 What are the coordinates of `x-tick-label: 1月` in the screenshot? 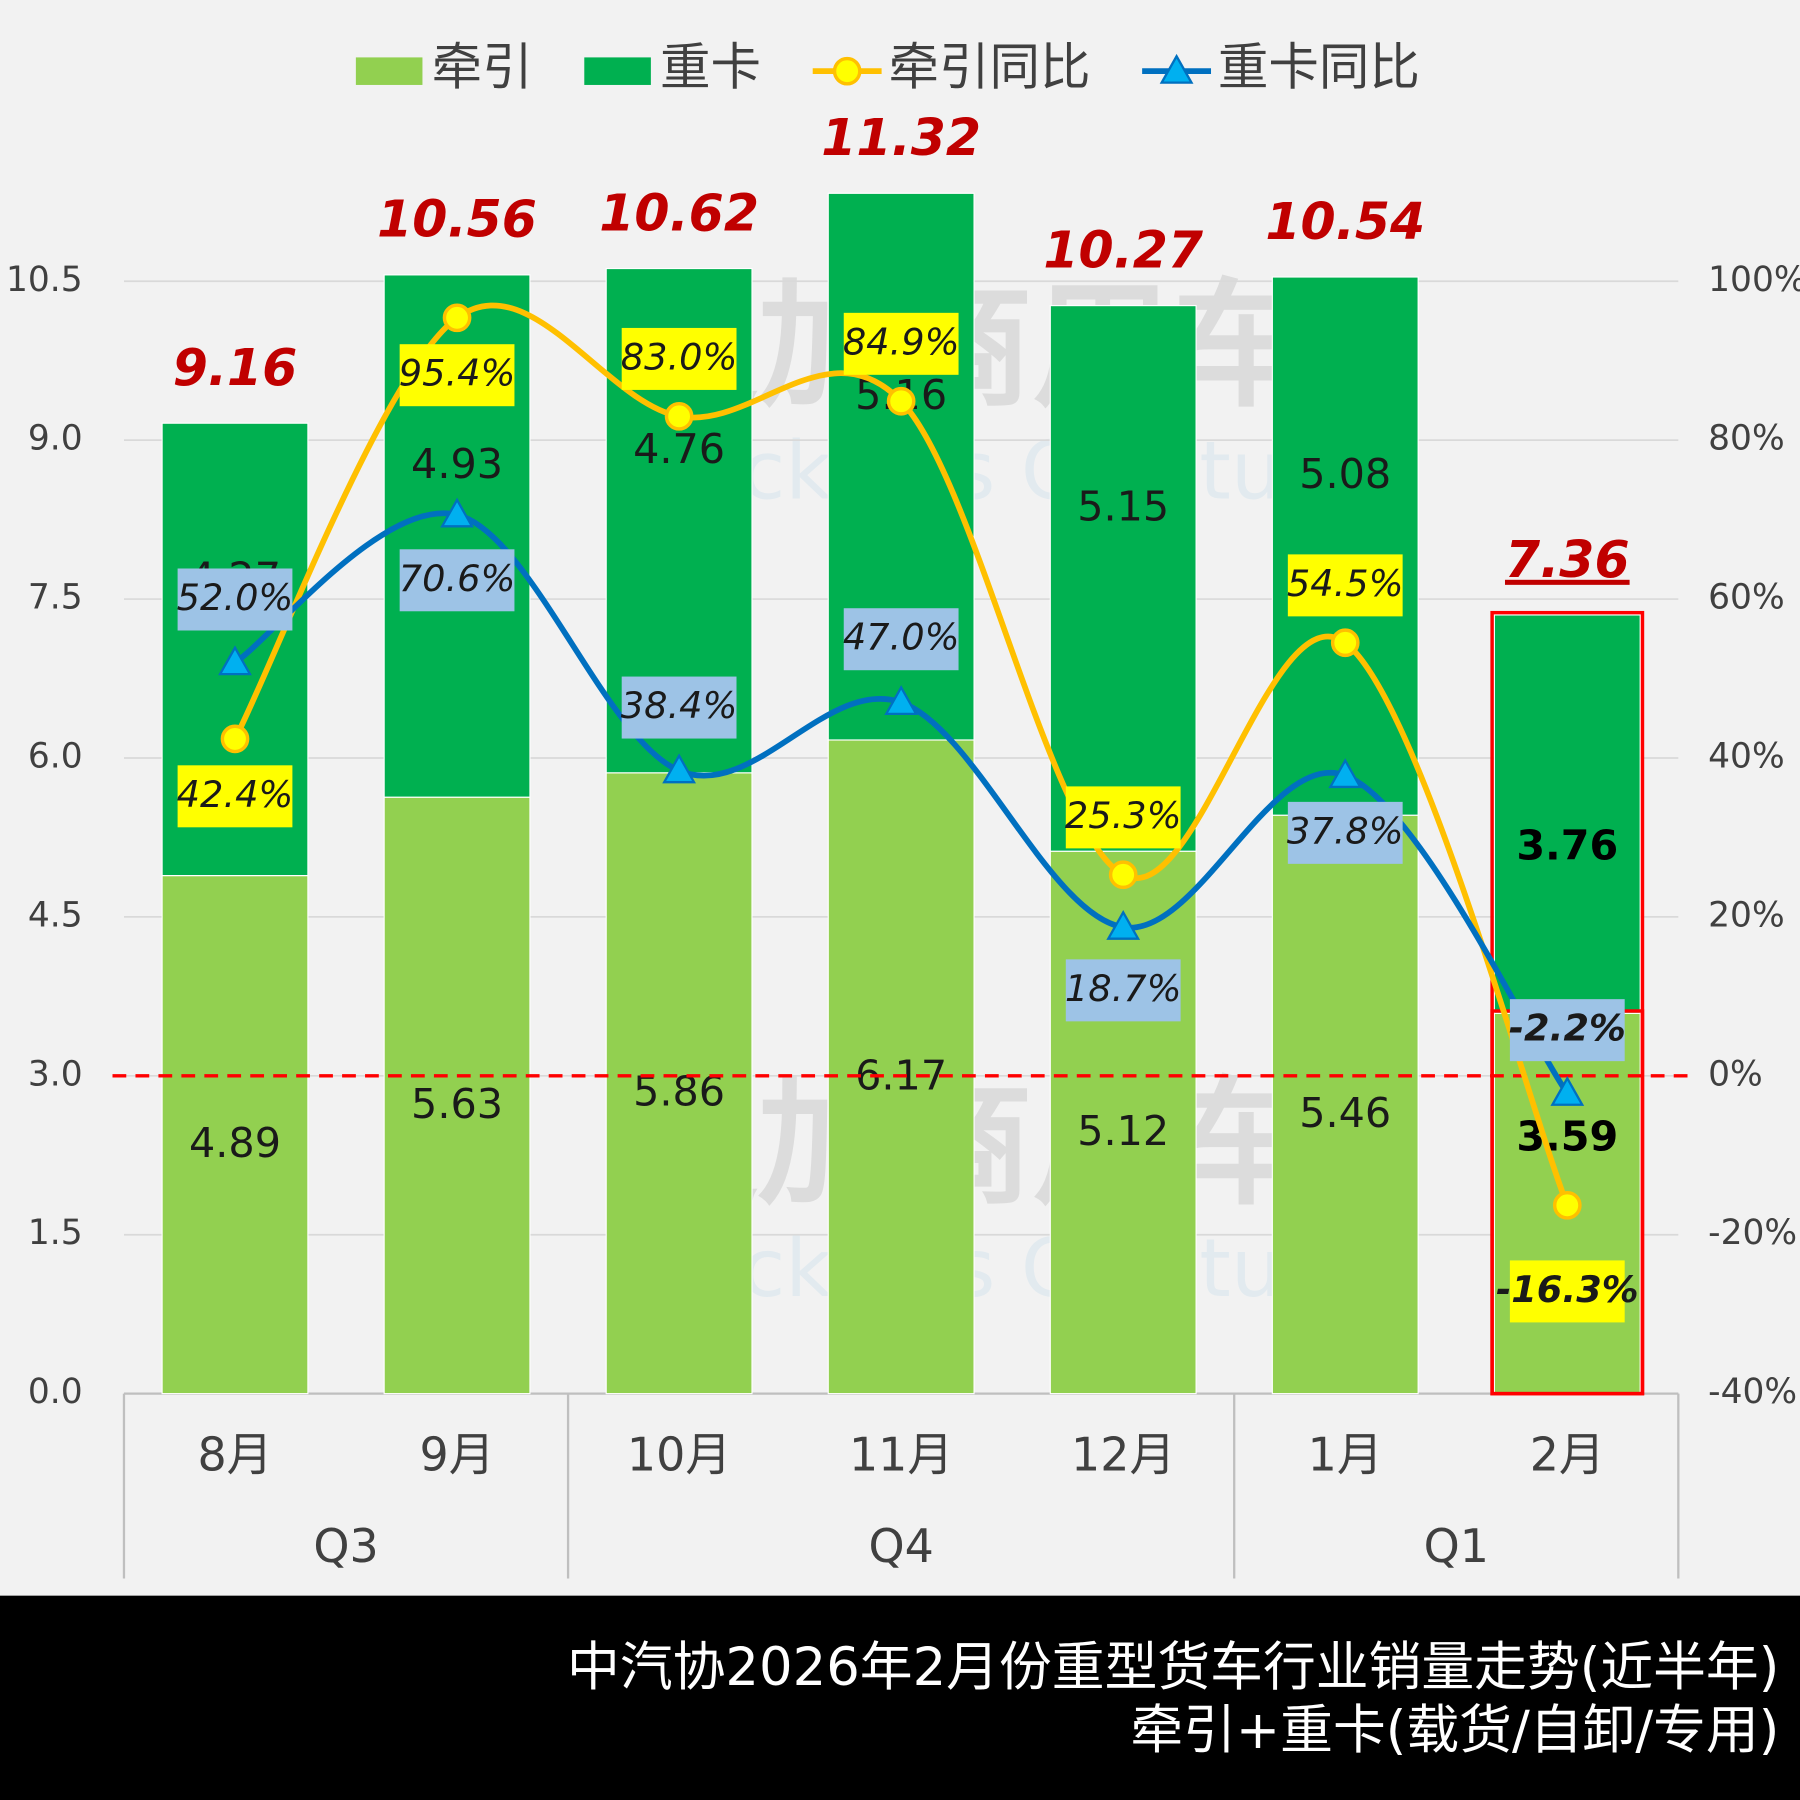 It's located at (1345, 1454).